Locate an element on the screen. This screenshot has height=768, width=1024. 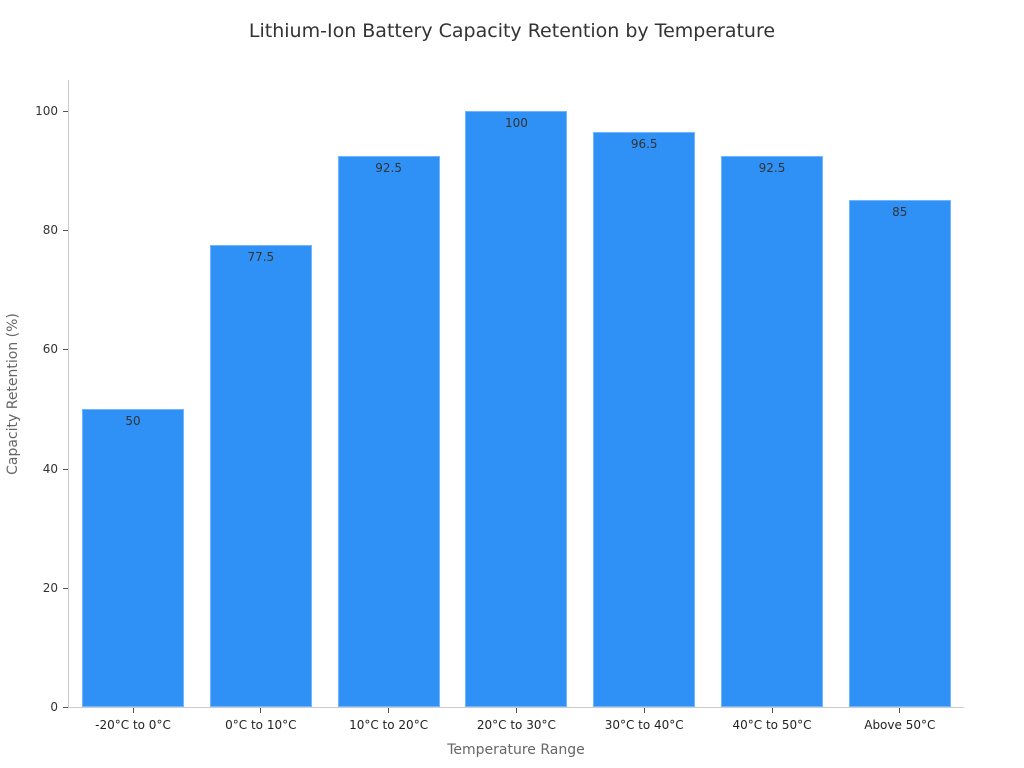
bar-value-label: 96.5 is located at coordinates (644, 143).